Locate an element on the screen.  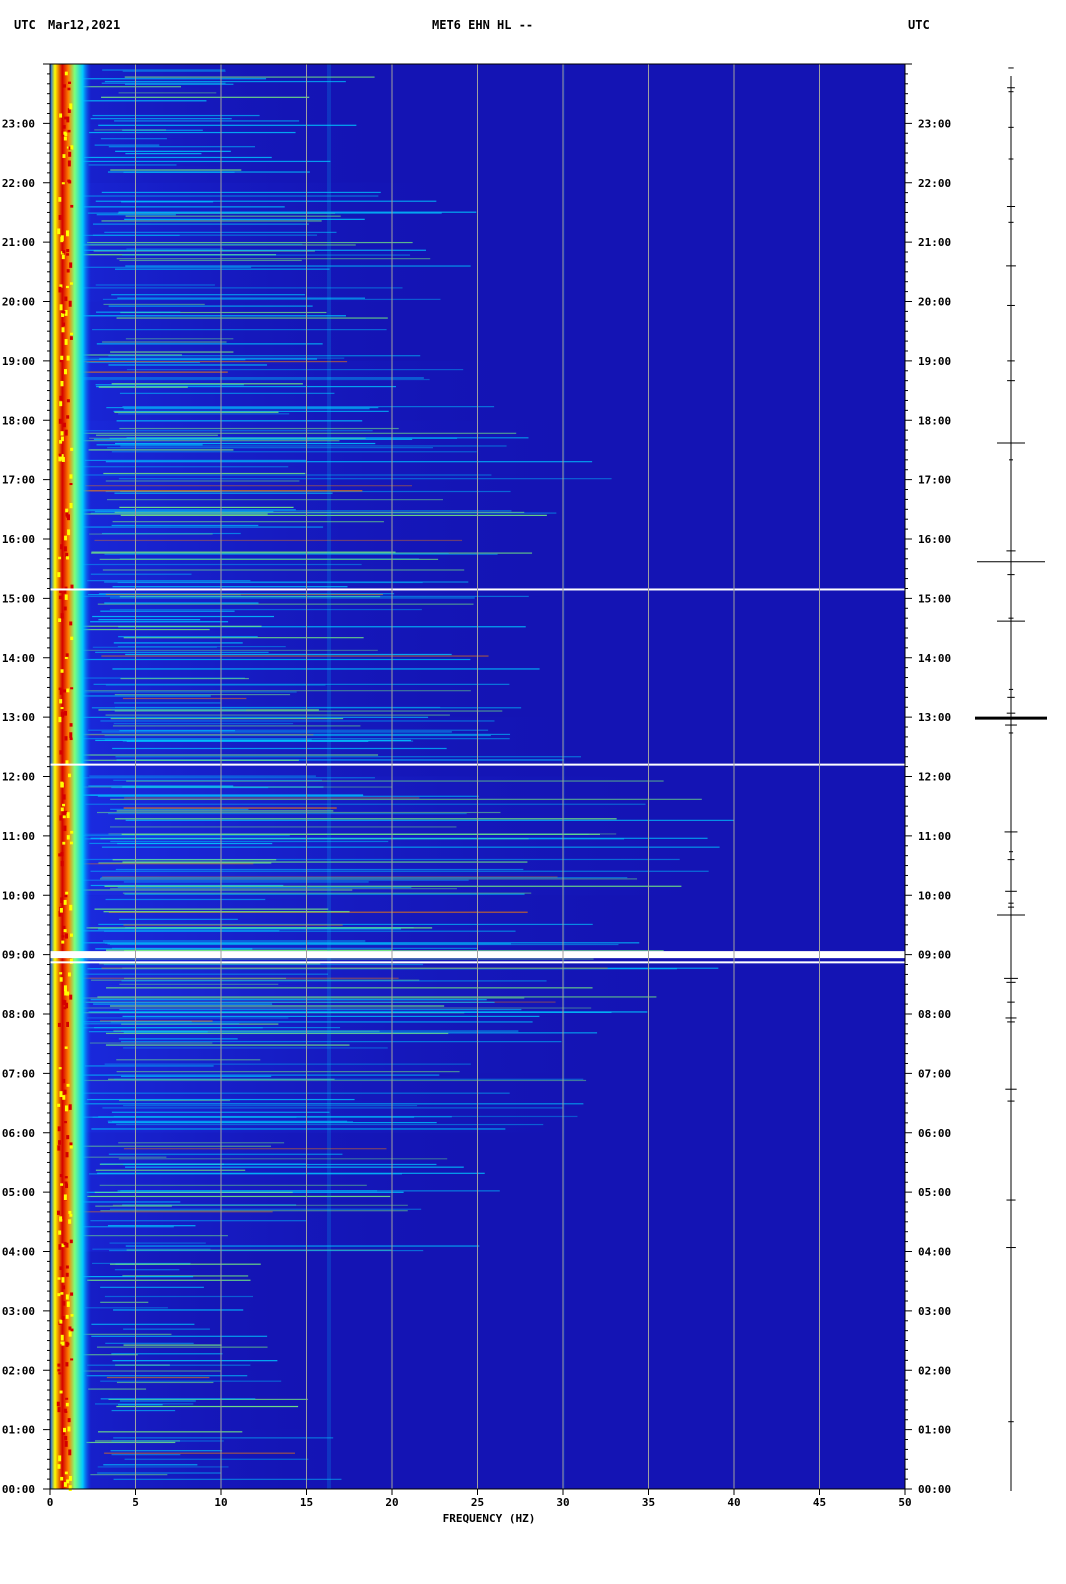
y-tick-label-right: 10:00 is located at coordinates (934, 895).